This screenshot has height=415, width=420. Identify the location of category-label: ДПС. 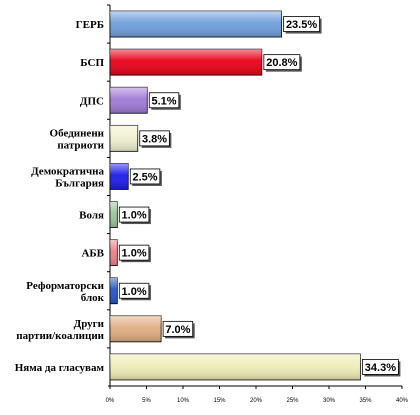
(92, 101).